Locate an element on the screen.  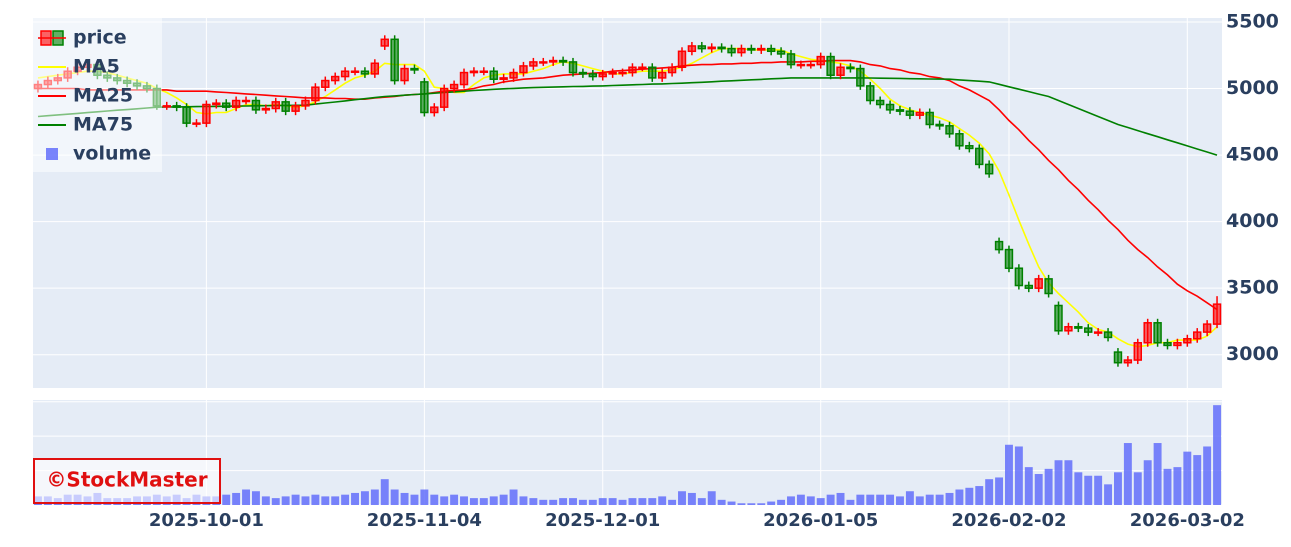
legend-label: MA75 is located at coordinates (103, 125).